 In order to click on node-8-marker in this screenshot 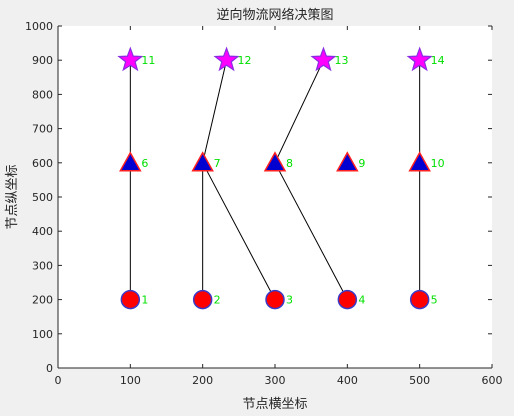, I will do `click(275, 161)`.